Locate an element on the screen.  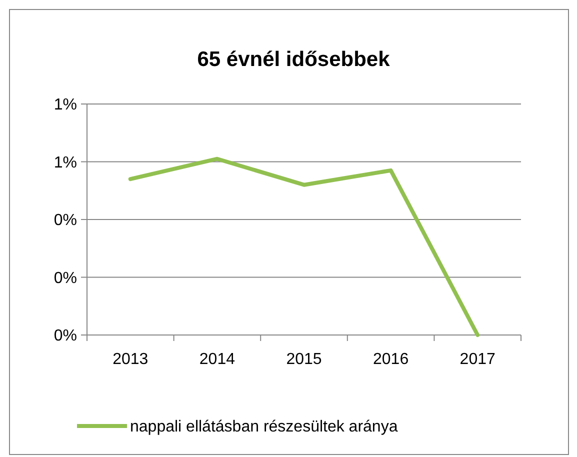
x-tick-label: 2014 is located at coordinates (217, 359).